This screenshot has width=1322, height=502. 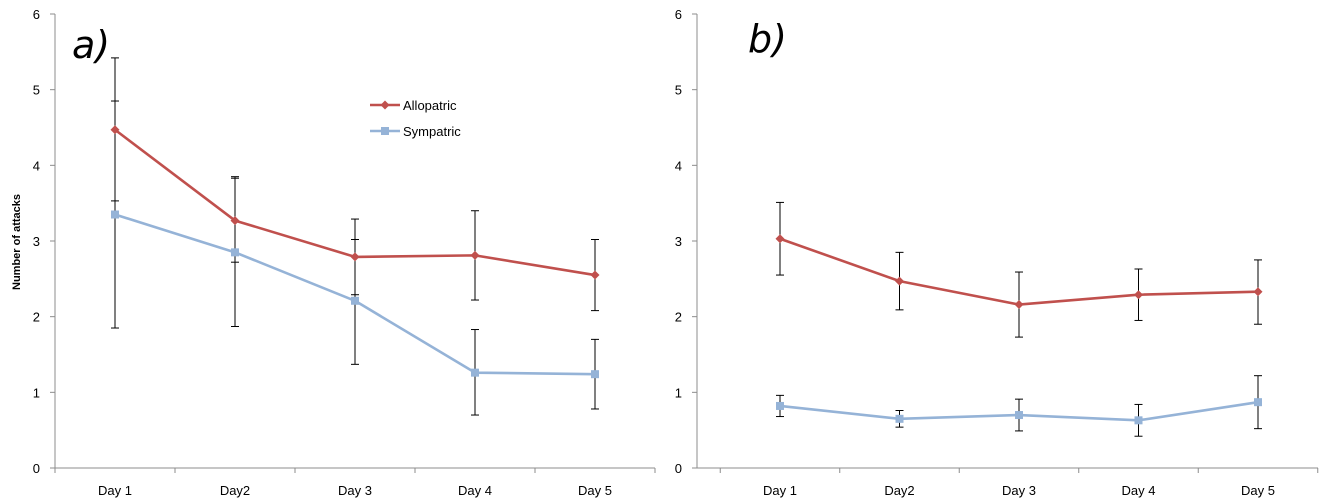 What do you see at coordinates (415, 118) in the screenshot?
I see `legend: Allopatric Sympatric` at bounding box center [415, 118].